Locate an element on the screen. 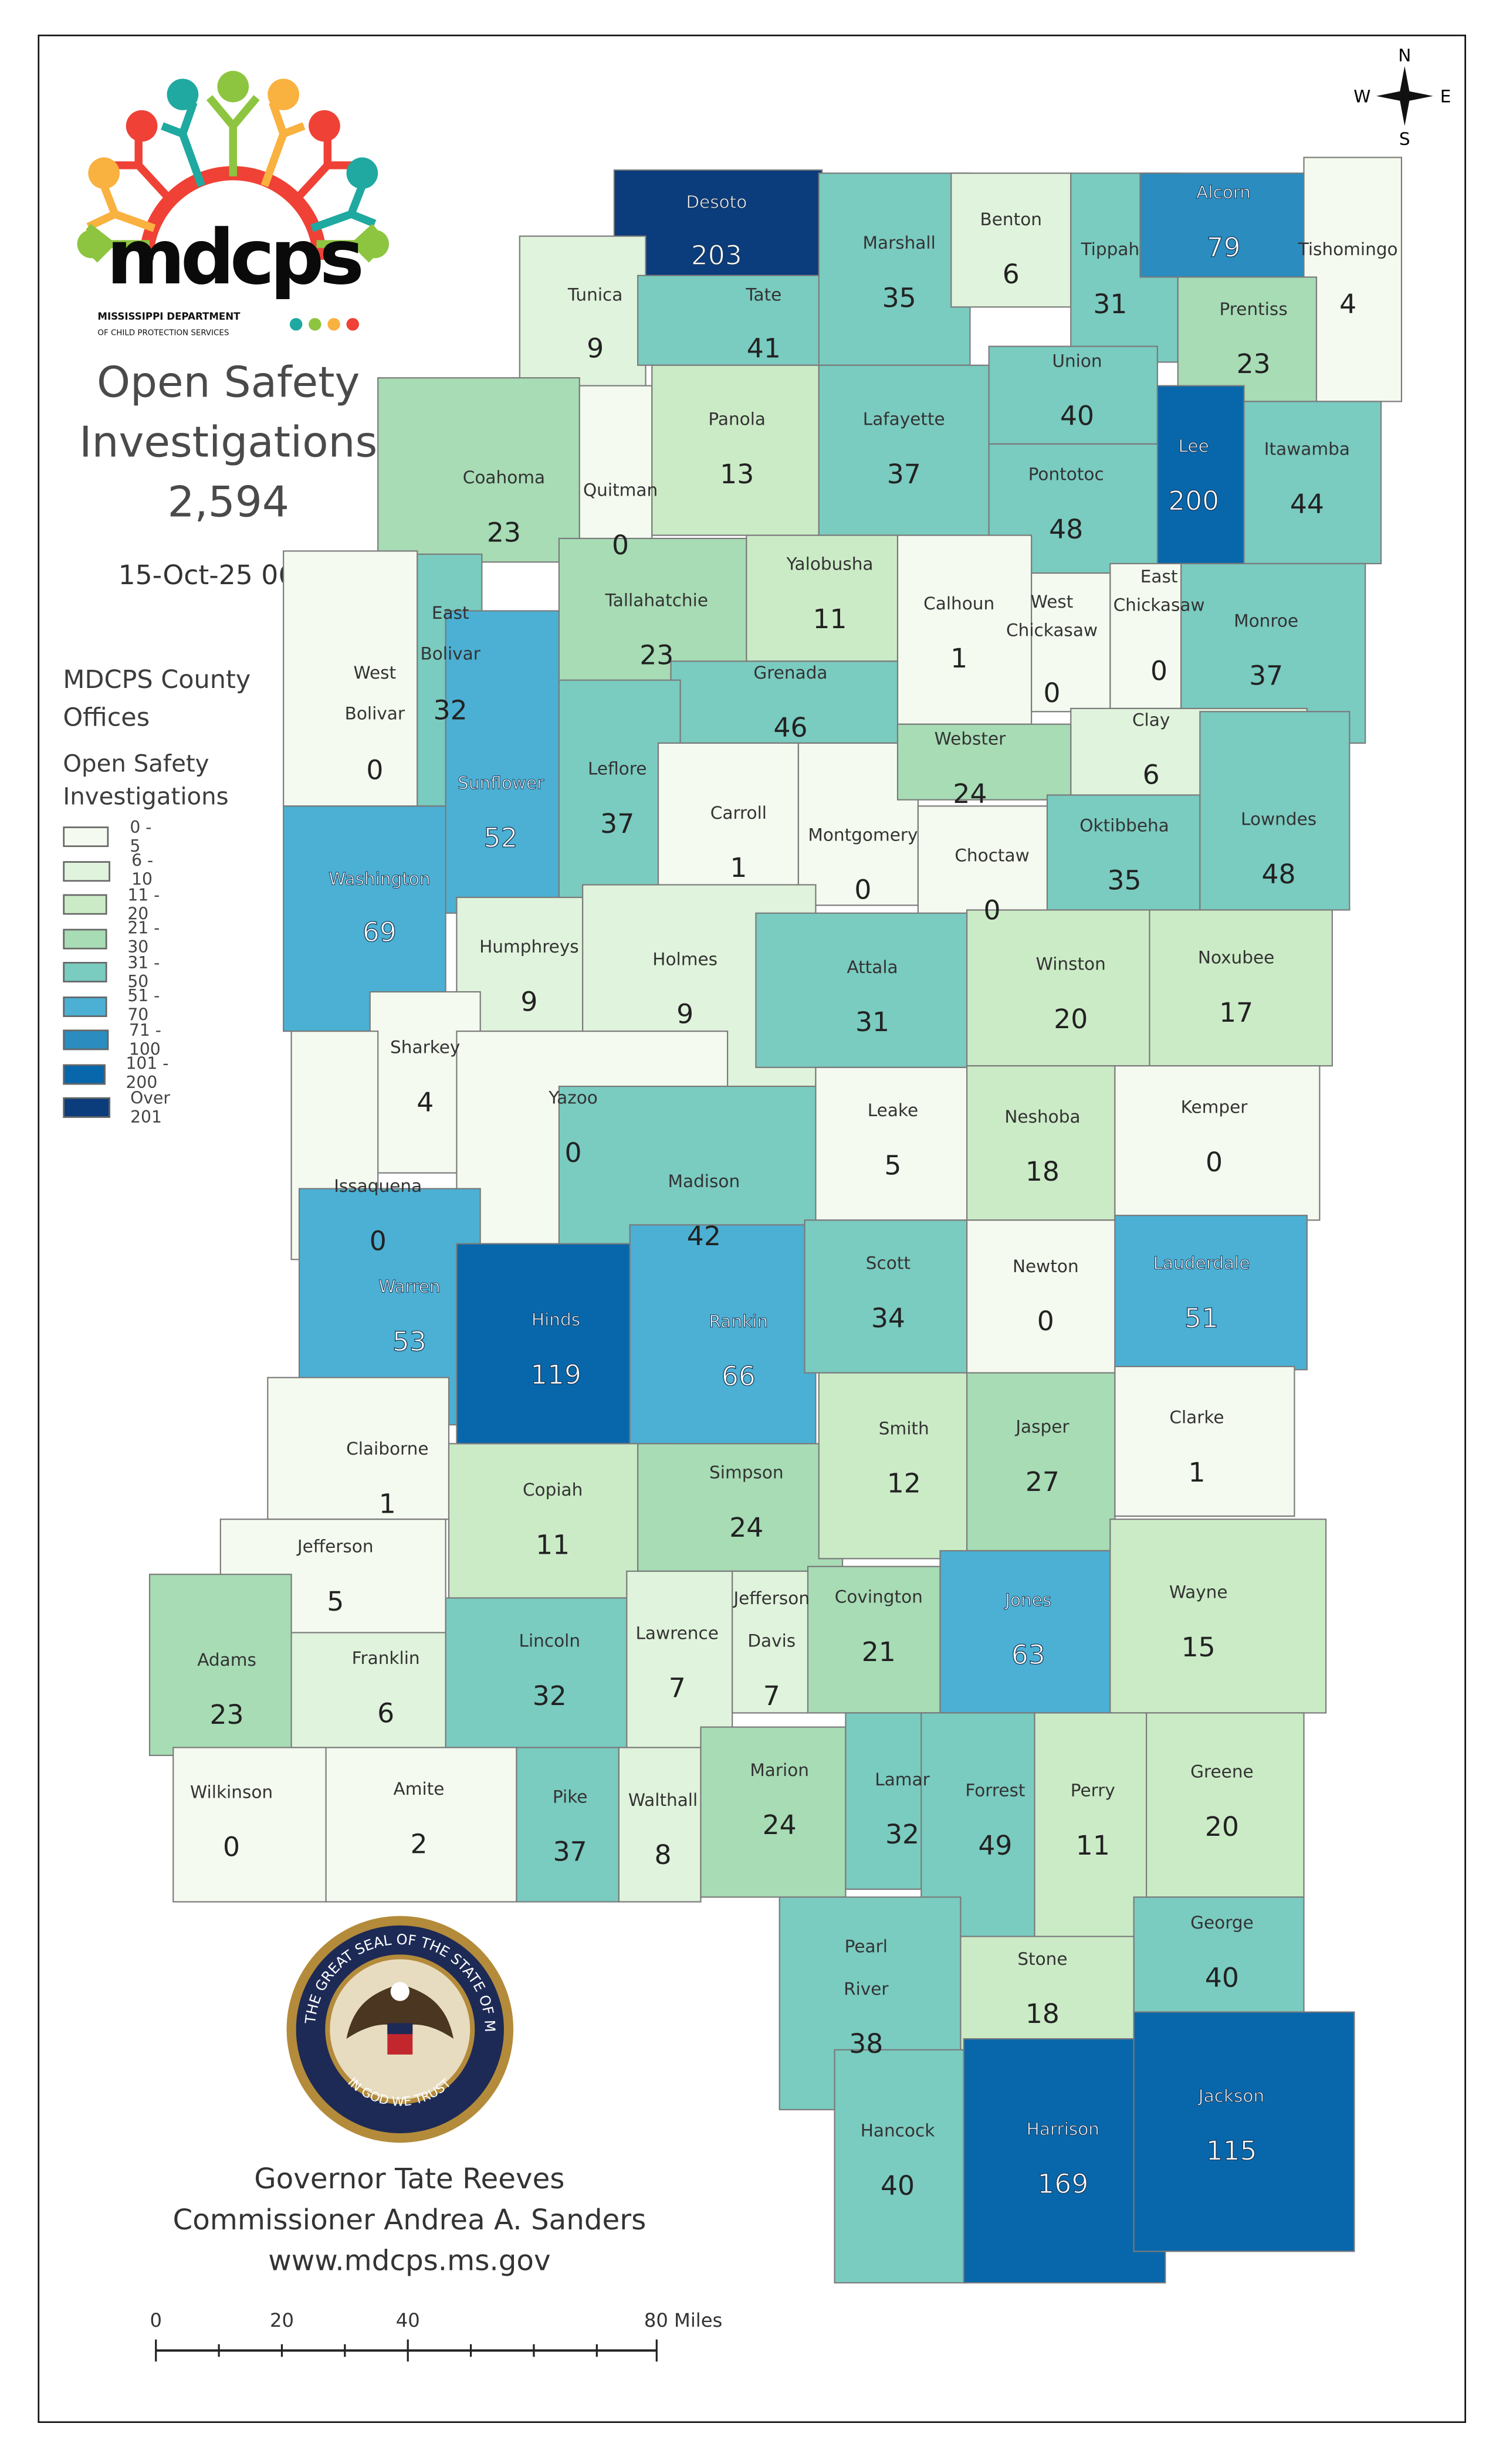 The image size is (1496, 2464). county-name-jasper: Jasper is located at coordinates (1041, 1427).